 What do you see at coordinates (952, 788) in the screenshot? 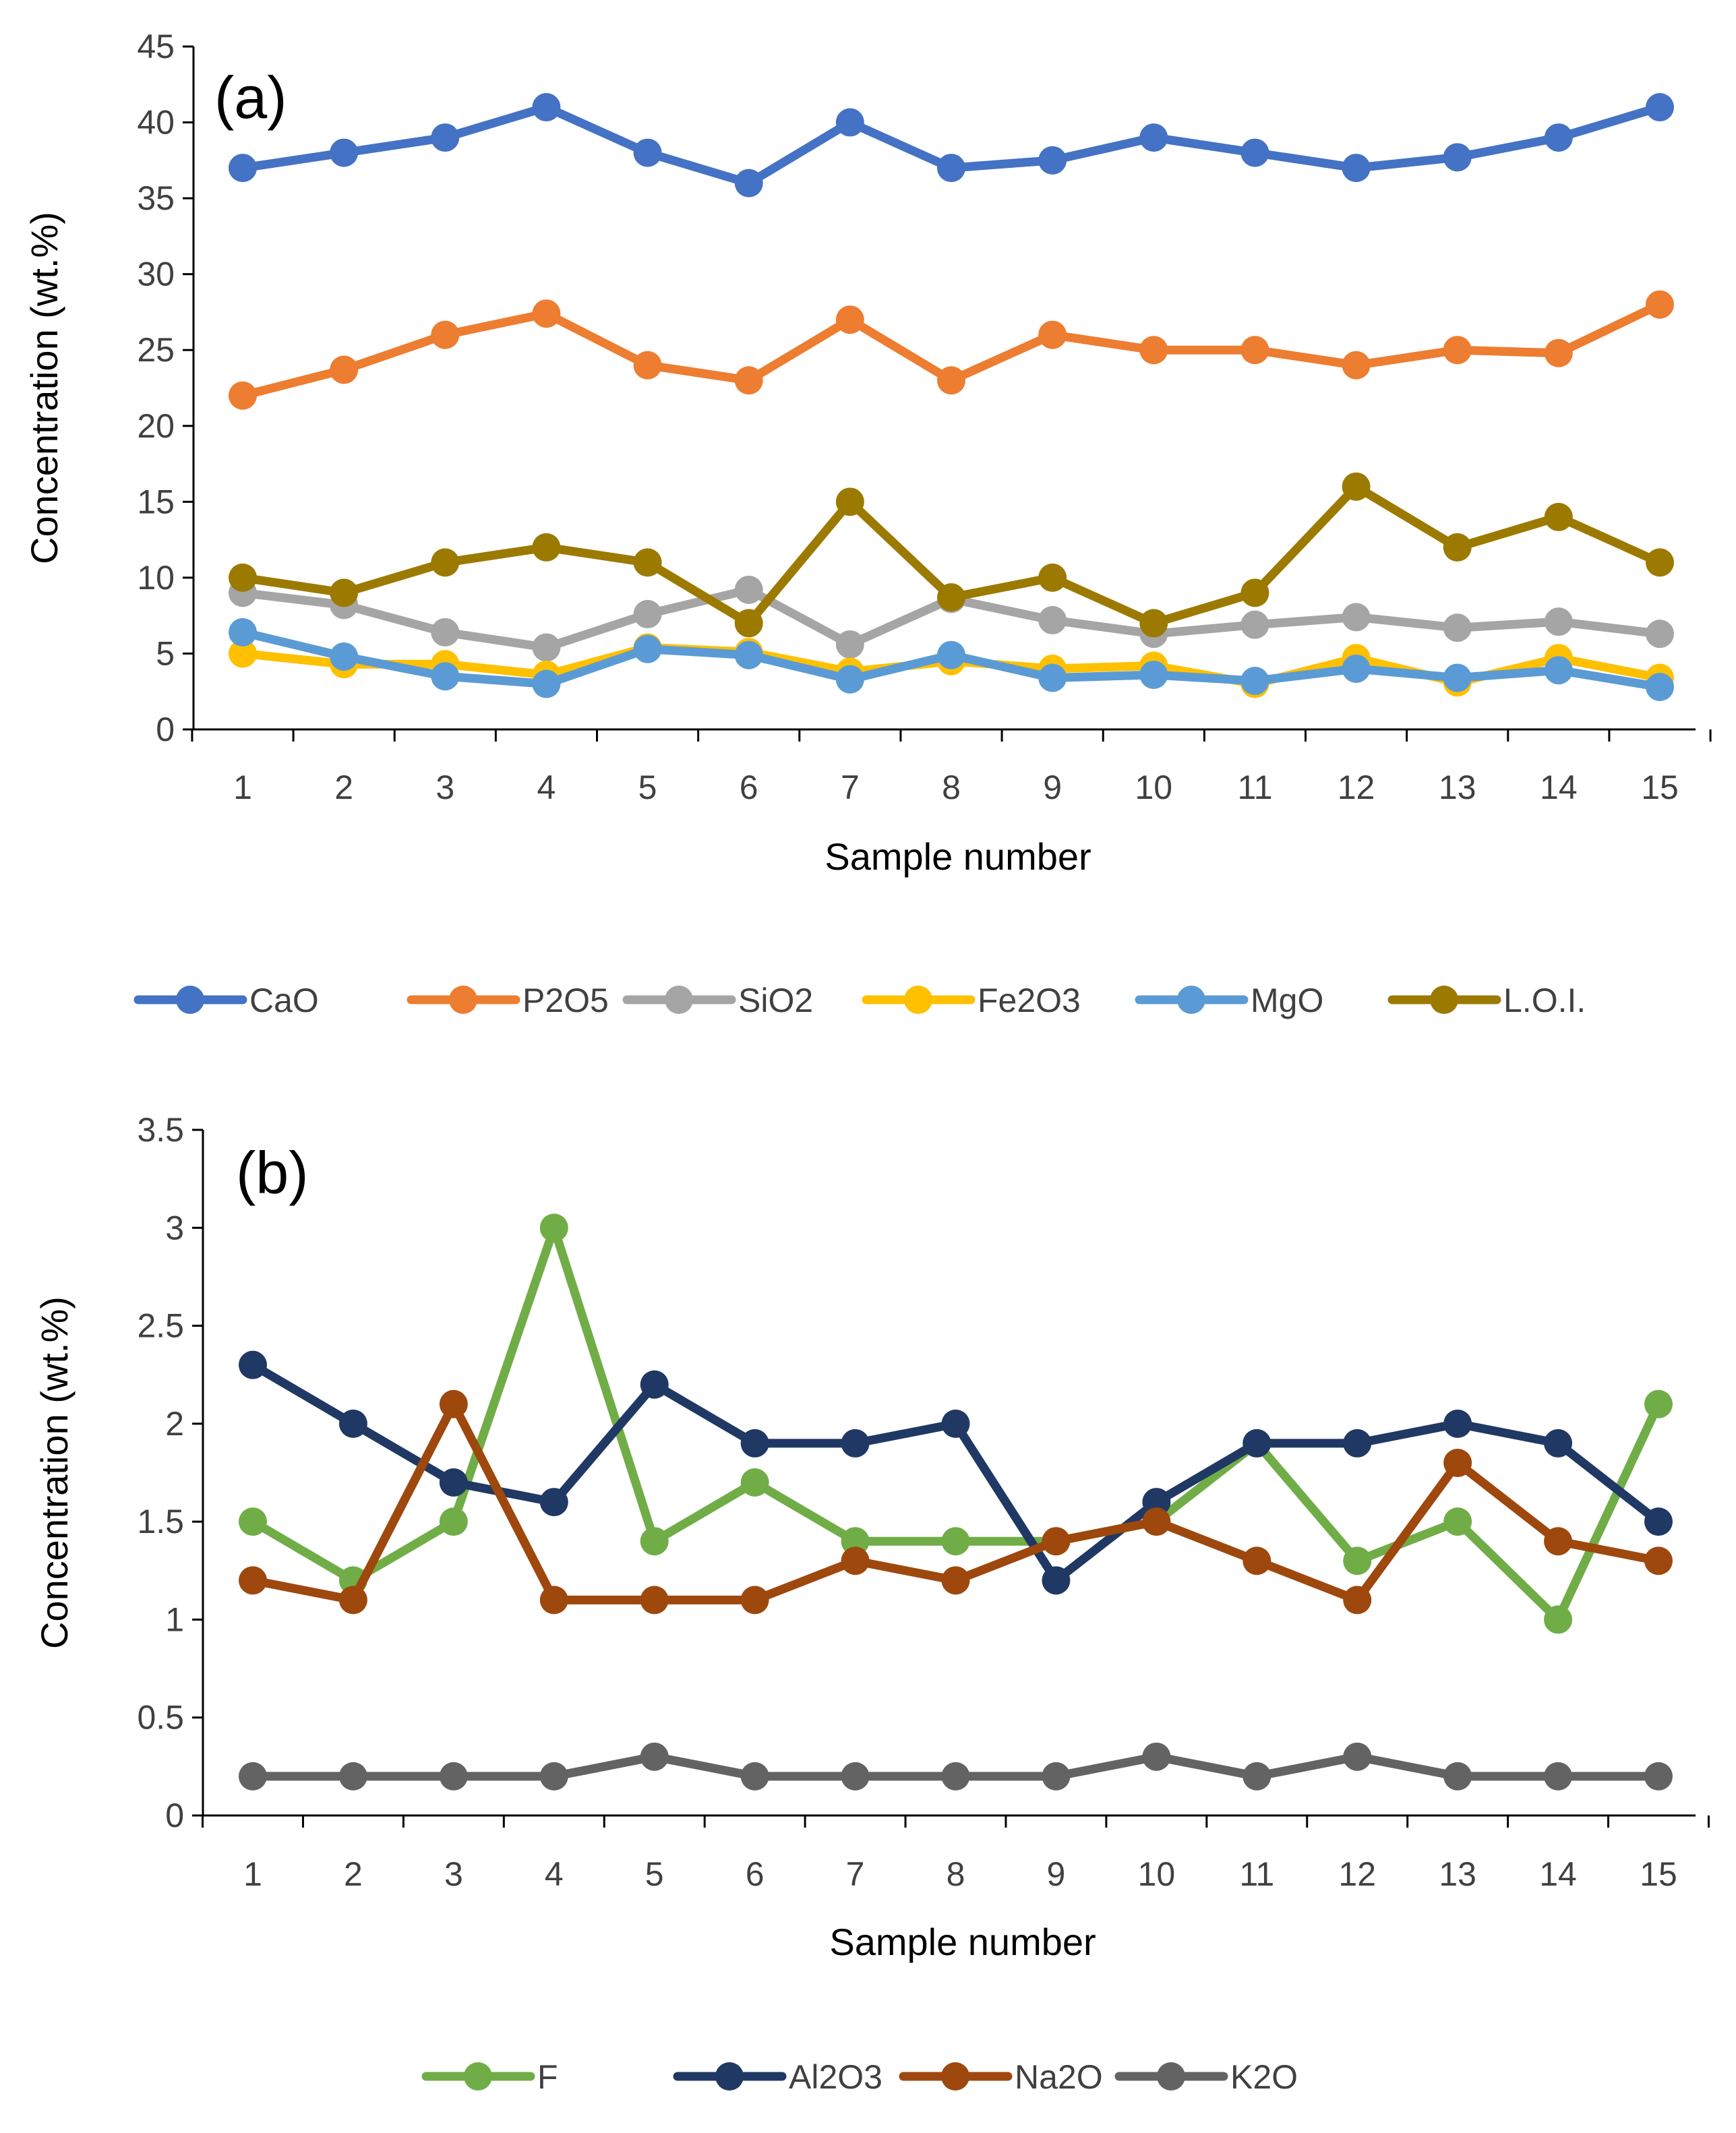
I see `x-tick-label: 8` at bounding box center [952, 788].